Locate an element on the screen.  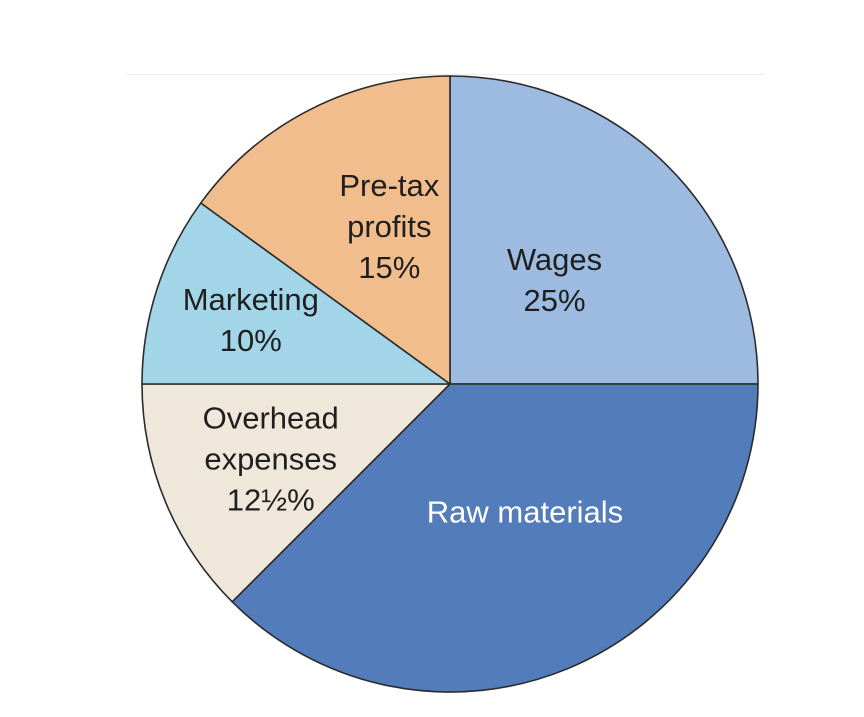
pie-slice-overhead-expenses is located at coordinates (296, 493).